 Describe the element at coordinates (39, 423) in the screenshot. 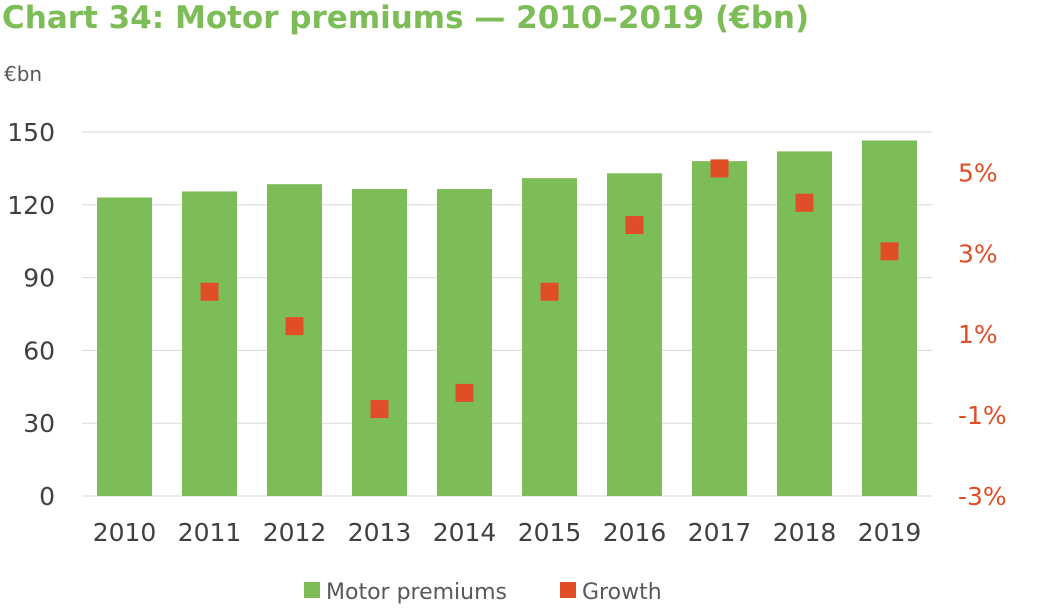

I see `y-tick-label: 30` at that location.